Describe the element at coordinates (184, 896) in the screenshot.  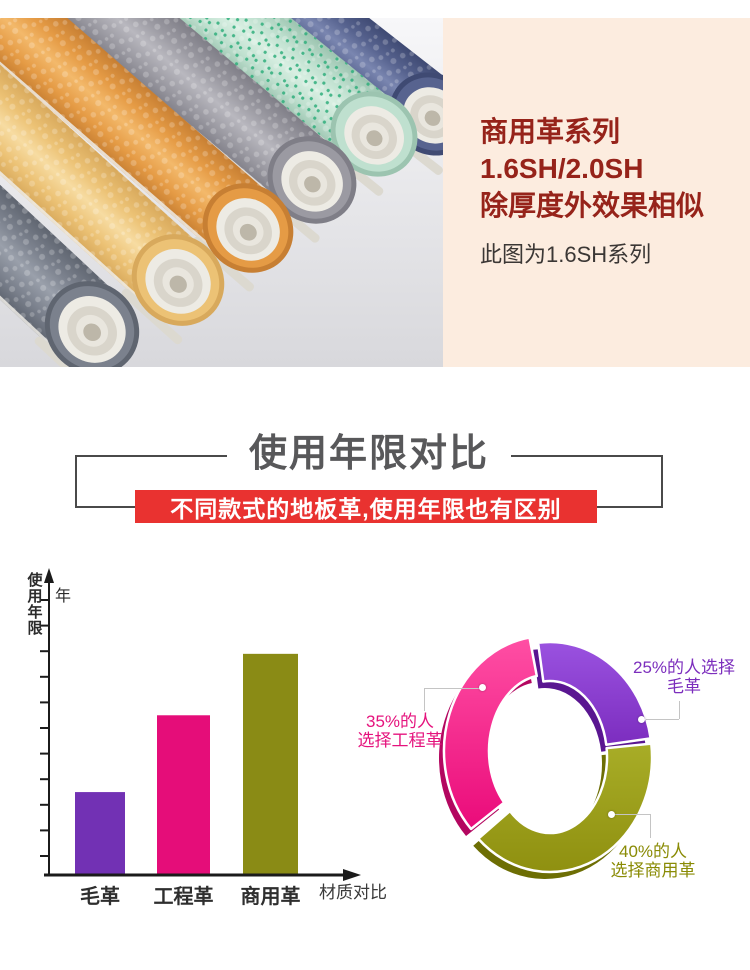
I see `bar-category-label: 工程革` at that location.